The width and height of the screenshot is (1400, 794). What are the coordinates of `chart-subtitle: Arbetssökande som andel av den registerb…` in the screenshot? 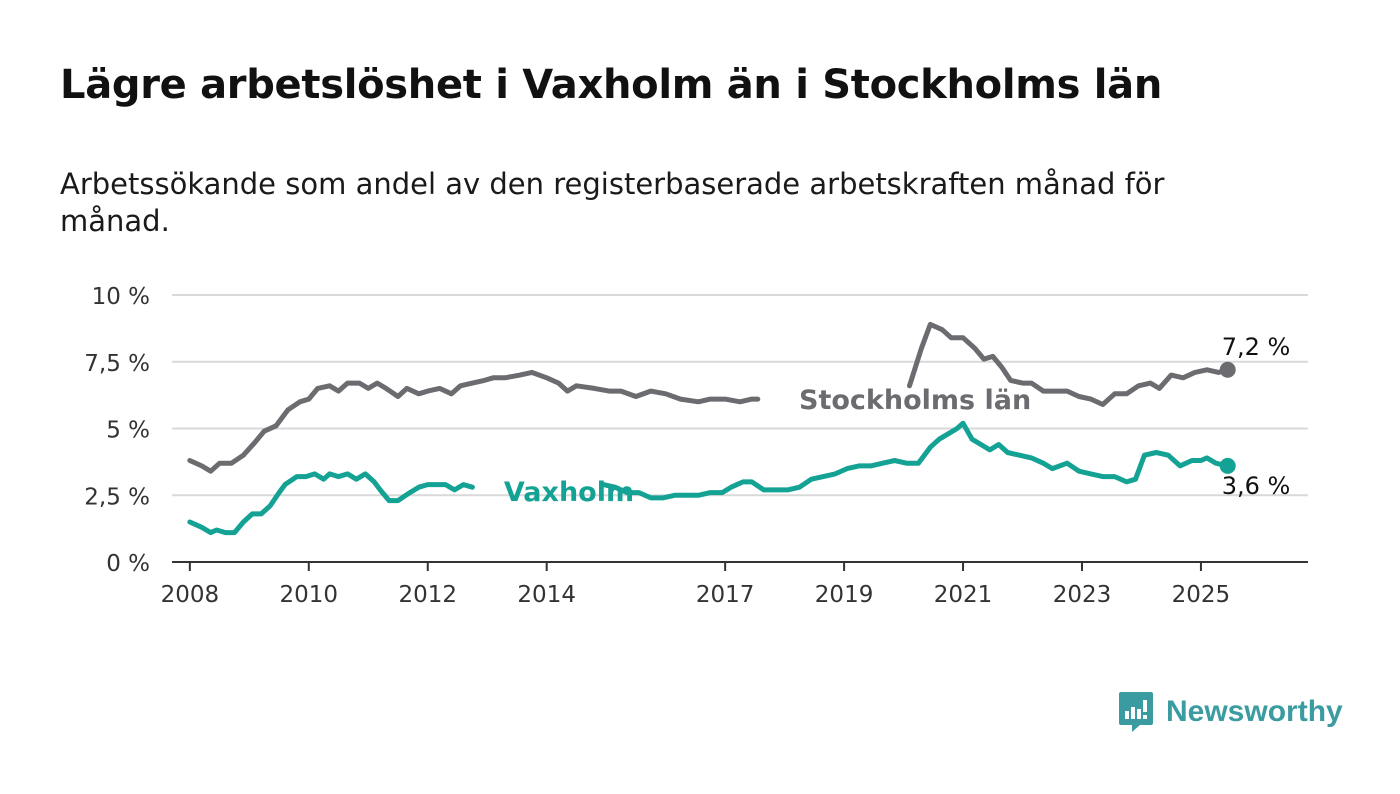 It's located at (612, 202).